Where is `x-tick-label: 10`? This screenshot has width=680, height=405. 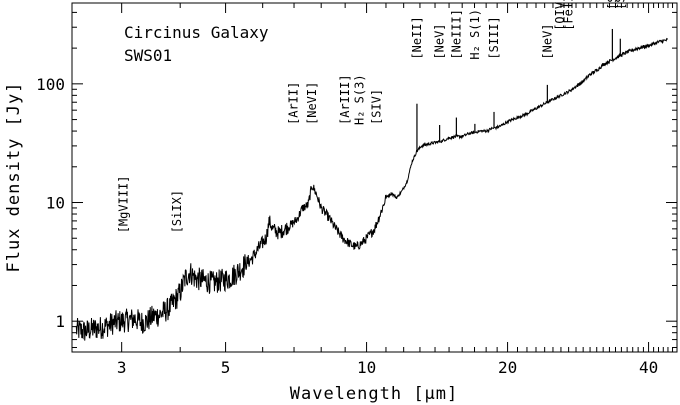 x-tick-label: 10 is located at coordinates (366, 367).